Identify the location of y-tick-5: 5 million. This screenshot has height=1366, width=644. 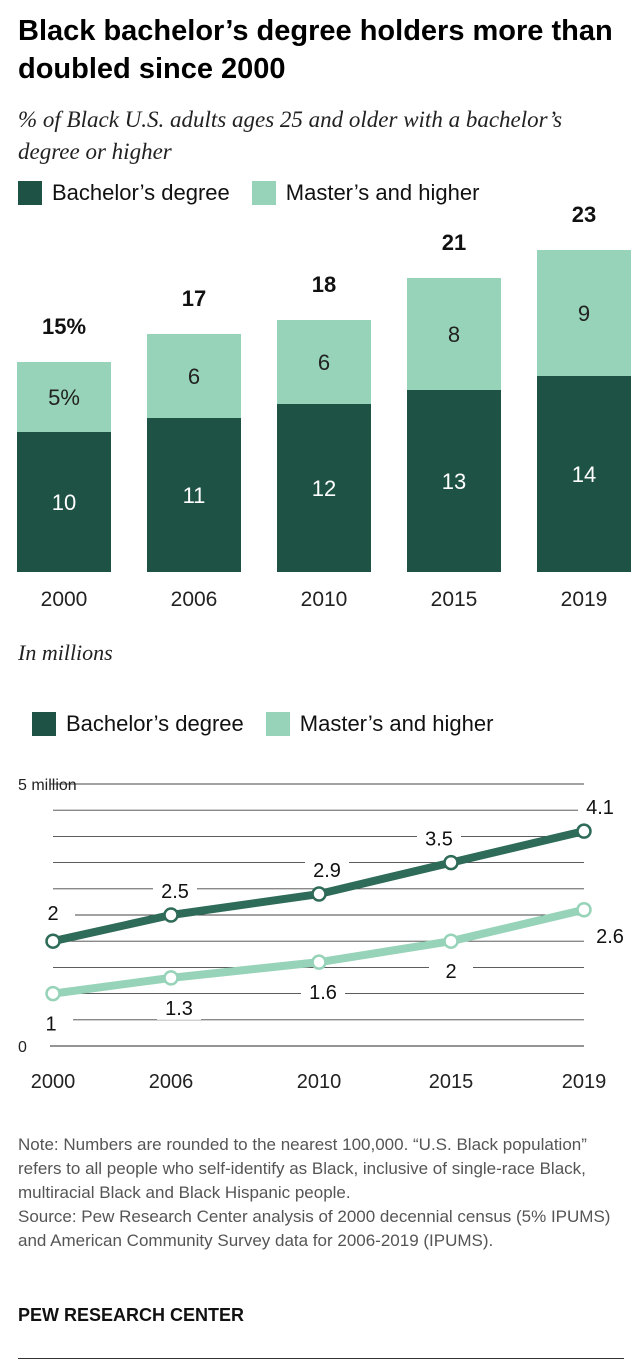
(47, 785).